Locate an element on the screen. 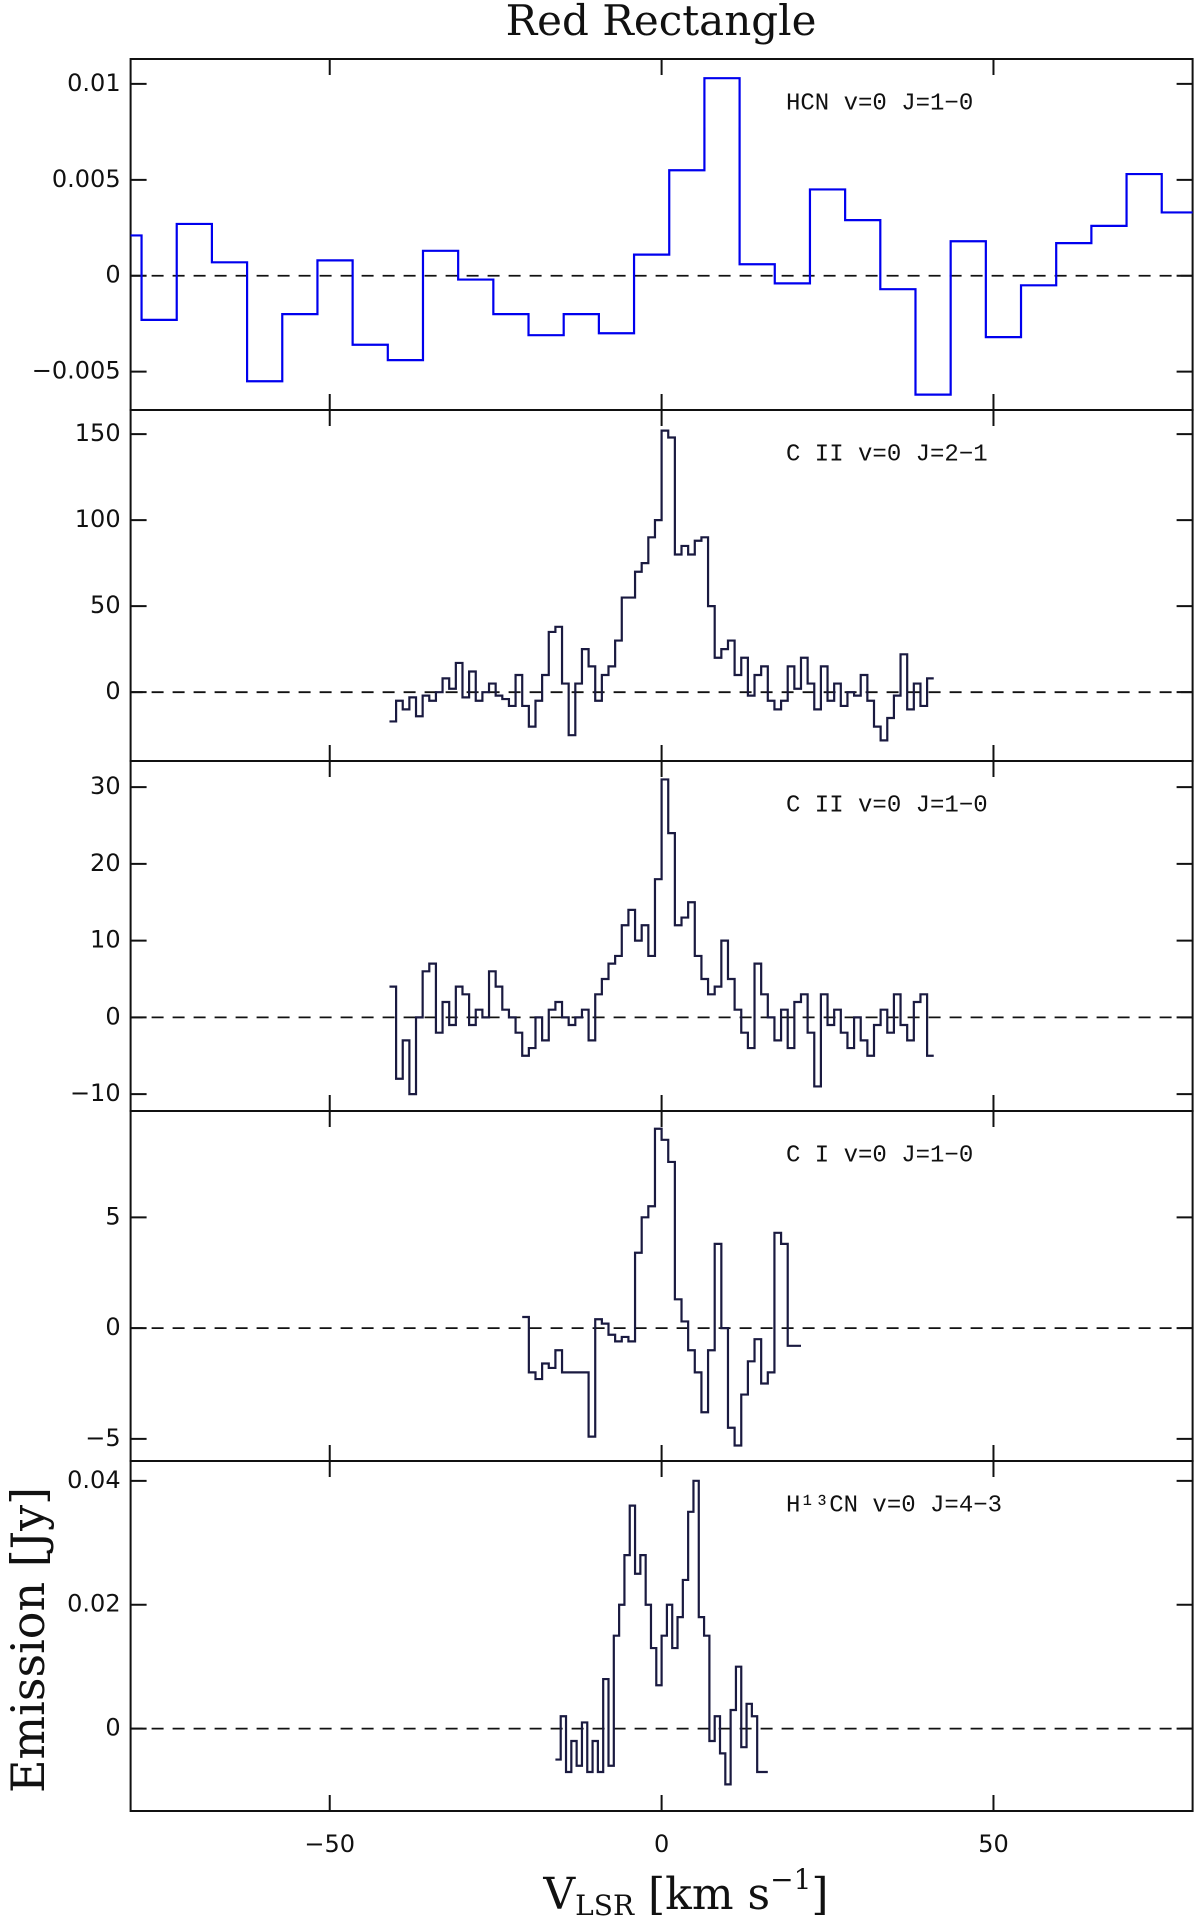  y-tick-label: −0.005 is located at coordinates (76, 371).